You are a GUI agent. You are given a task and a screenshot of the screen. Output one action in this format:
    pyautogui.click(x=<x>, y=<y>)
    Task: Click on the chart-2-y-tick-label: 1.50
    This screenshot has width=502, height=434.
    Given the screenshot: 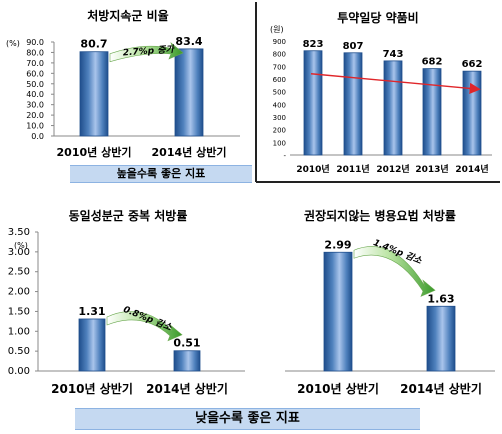 What is the action you would take?
    pyautogui.click(x=19, y=311)
    